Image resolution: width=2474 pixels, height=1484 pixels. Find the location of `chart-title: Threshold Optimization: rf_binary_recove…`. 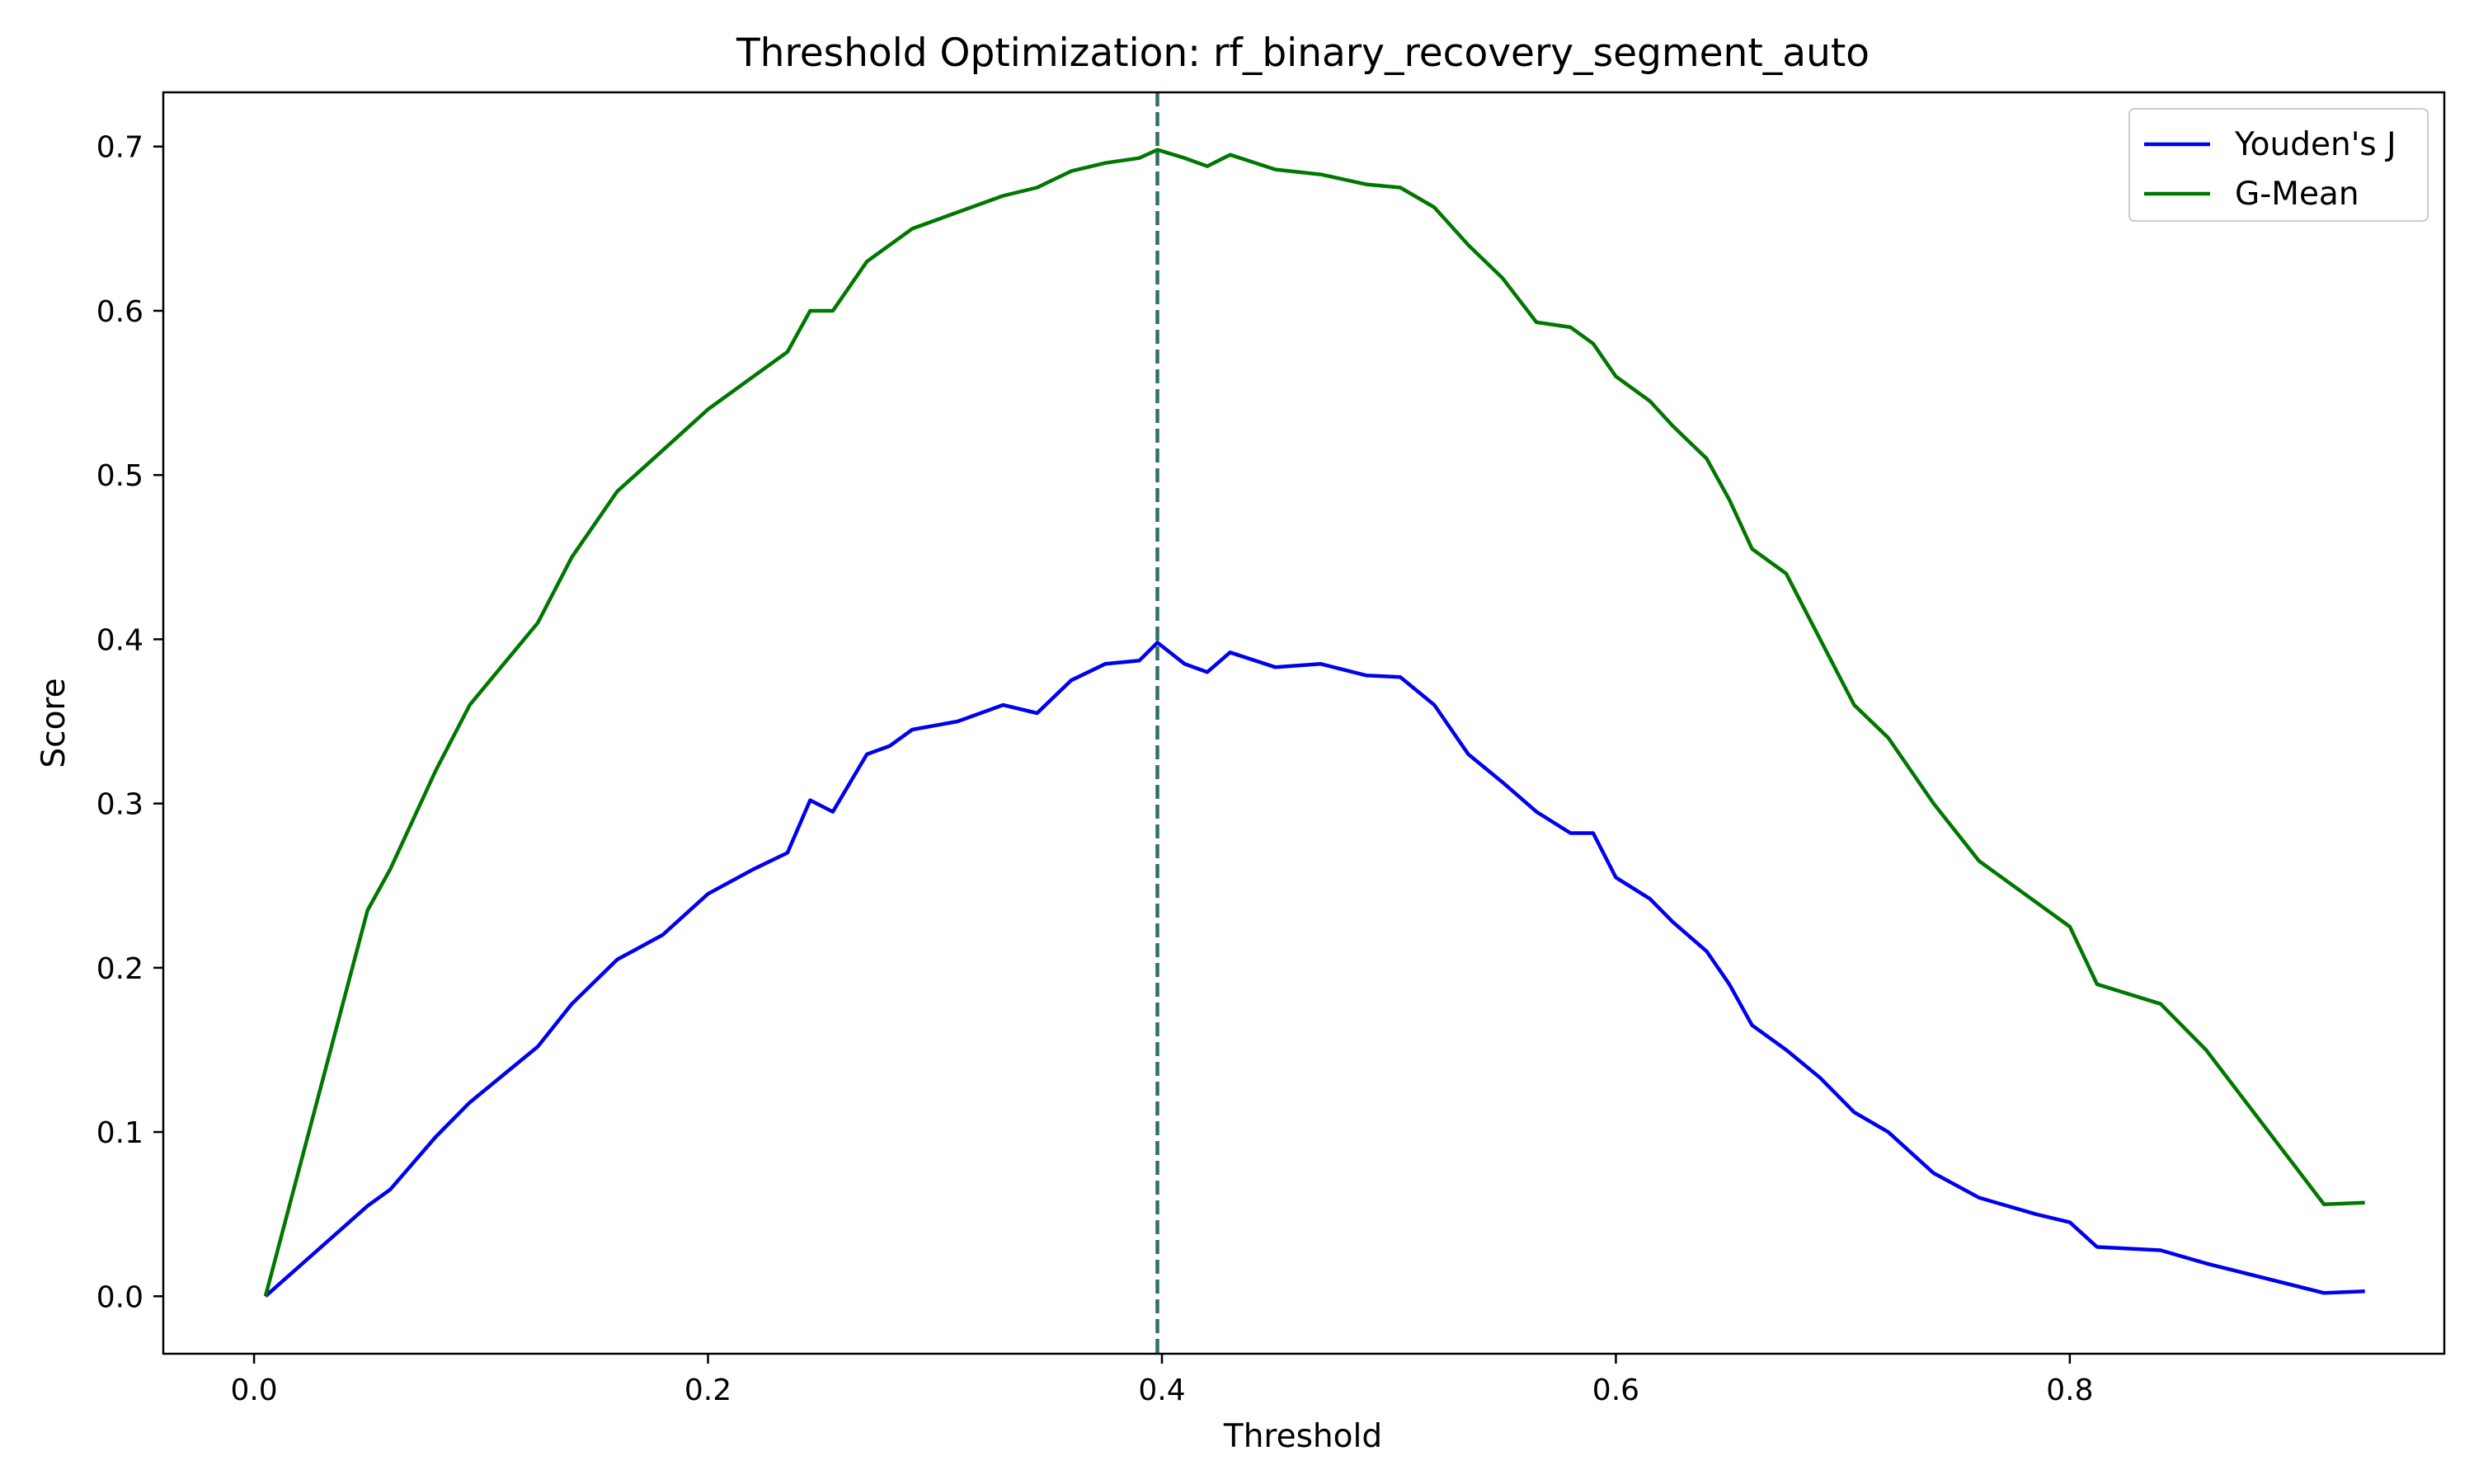

chart-title: Threshold Optimization: rf_binary_recove… is located at coordinates (1303, 54).